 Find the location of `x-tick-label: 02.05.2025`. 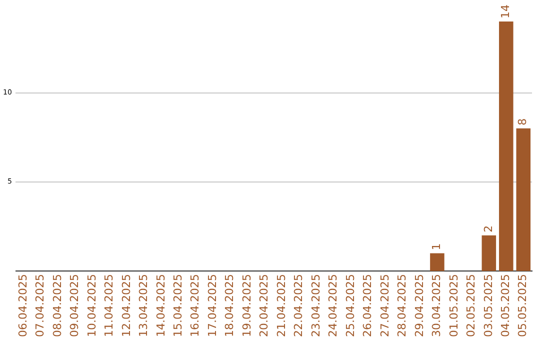

x-tick-label: 02.05.2025 is located at coordinates (471, 306).